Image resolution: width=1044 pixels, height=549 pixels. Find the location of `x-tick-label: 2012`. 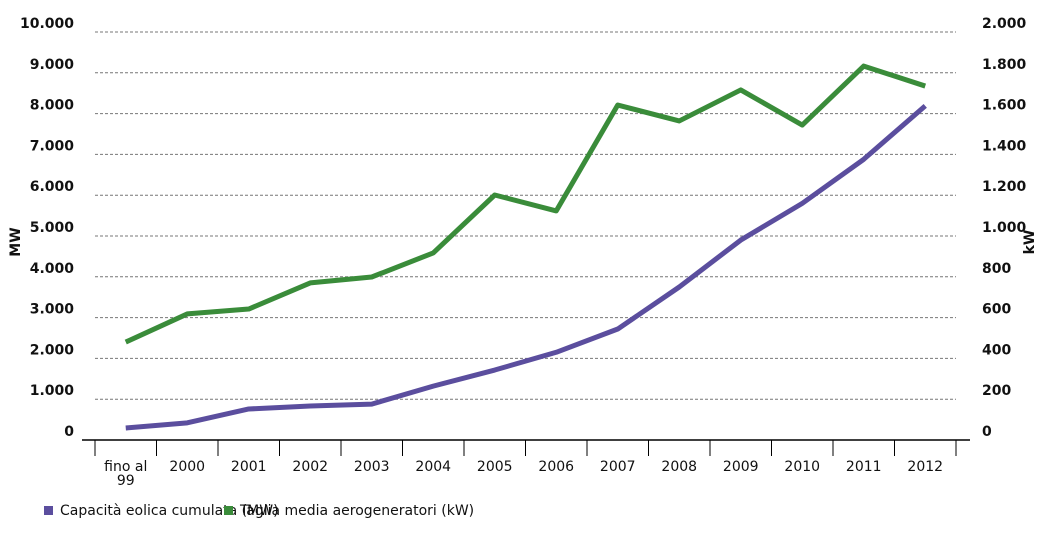

x-tick-label: 2012 is located at coordinates (925, 467).